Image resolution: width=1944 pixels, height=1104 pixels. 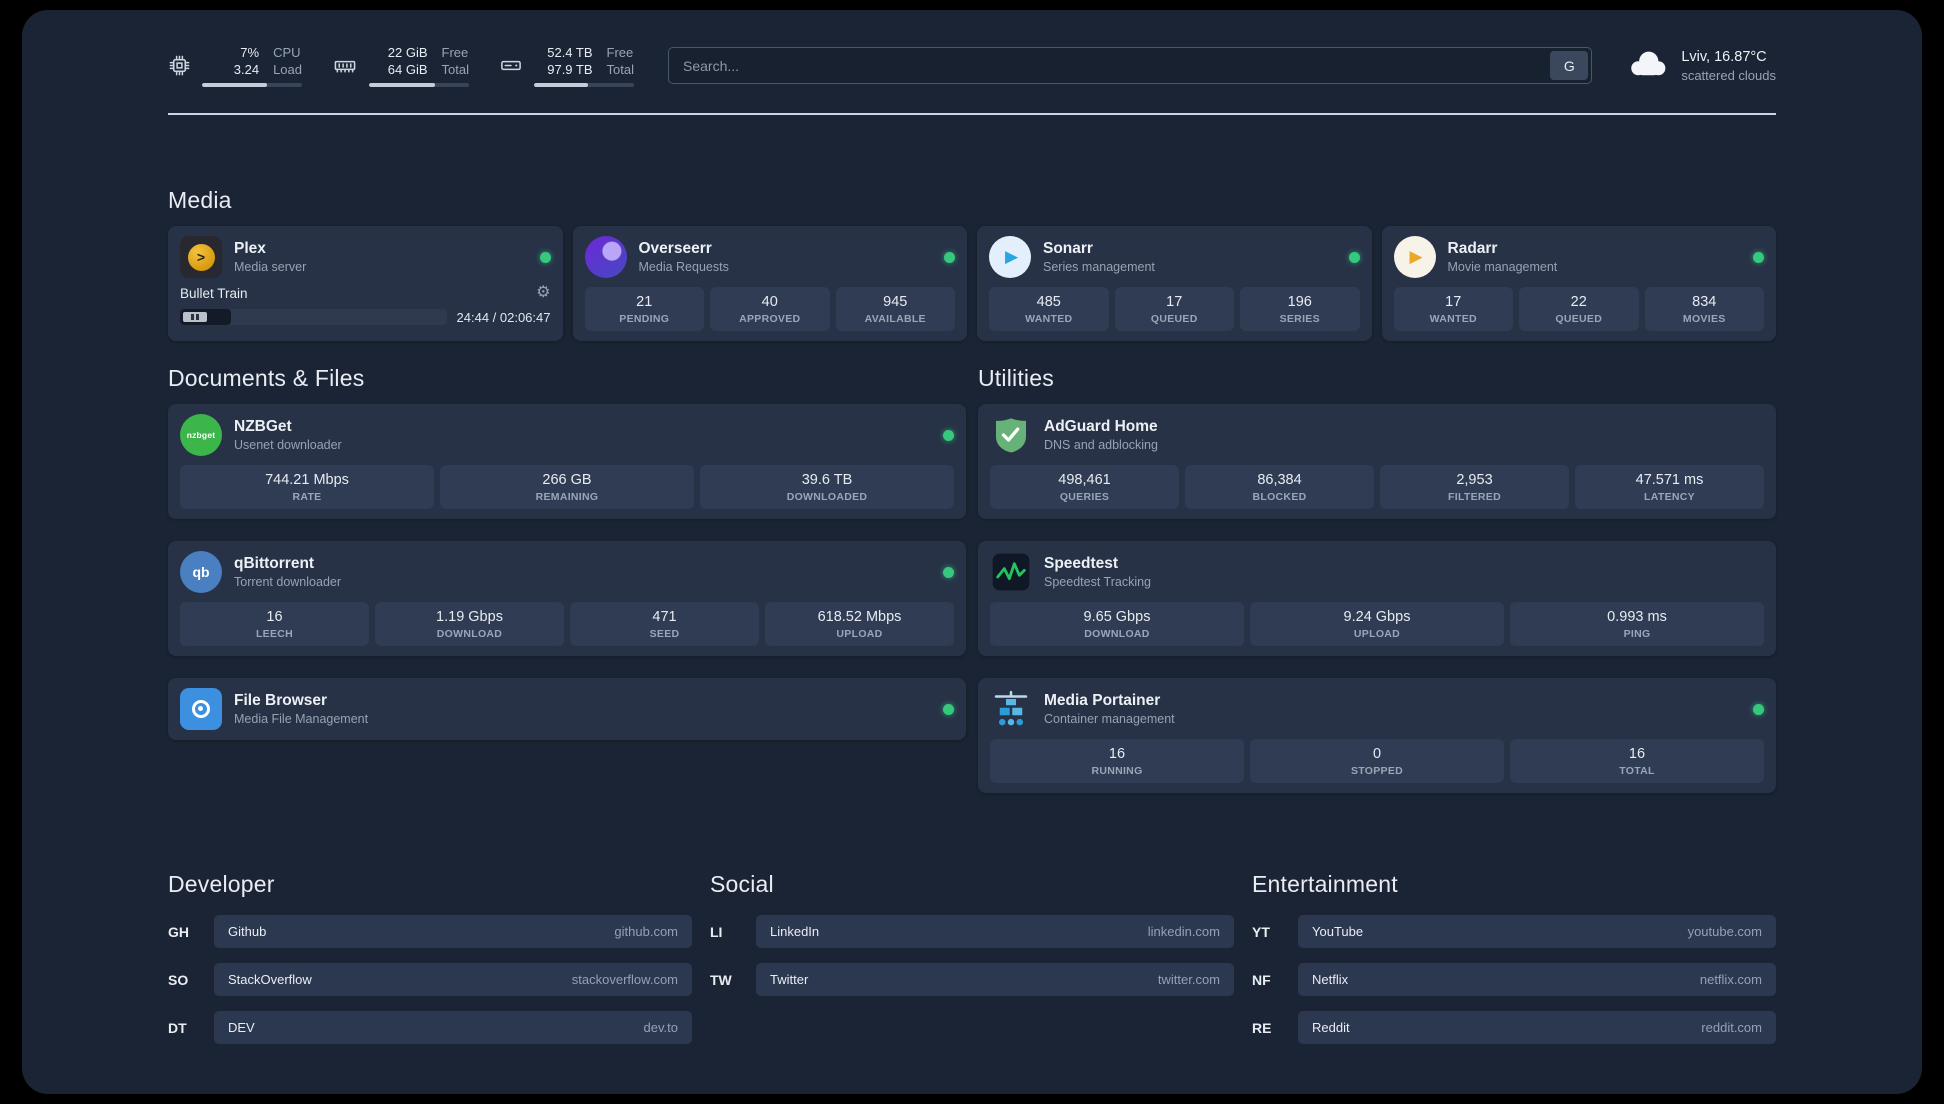 I want to click on stat-label: UPLOAD, so click(x=859, y=634).